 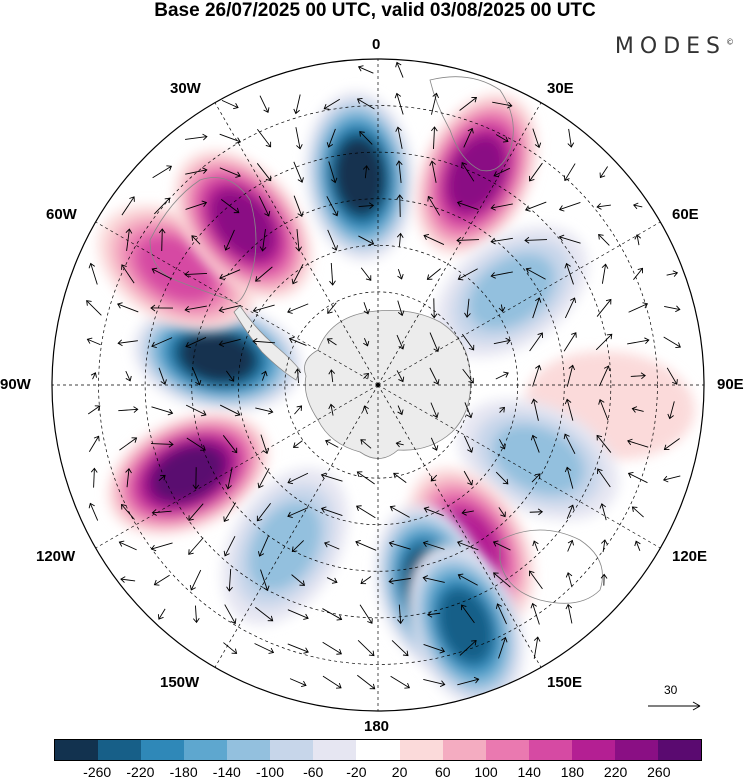 What do you see at coordinates (140, 772) in the screenshot?
I see `colorbar-tick-1: -220` at bounding box center [140, 772].